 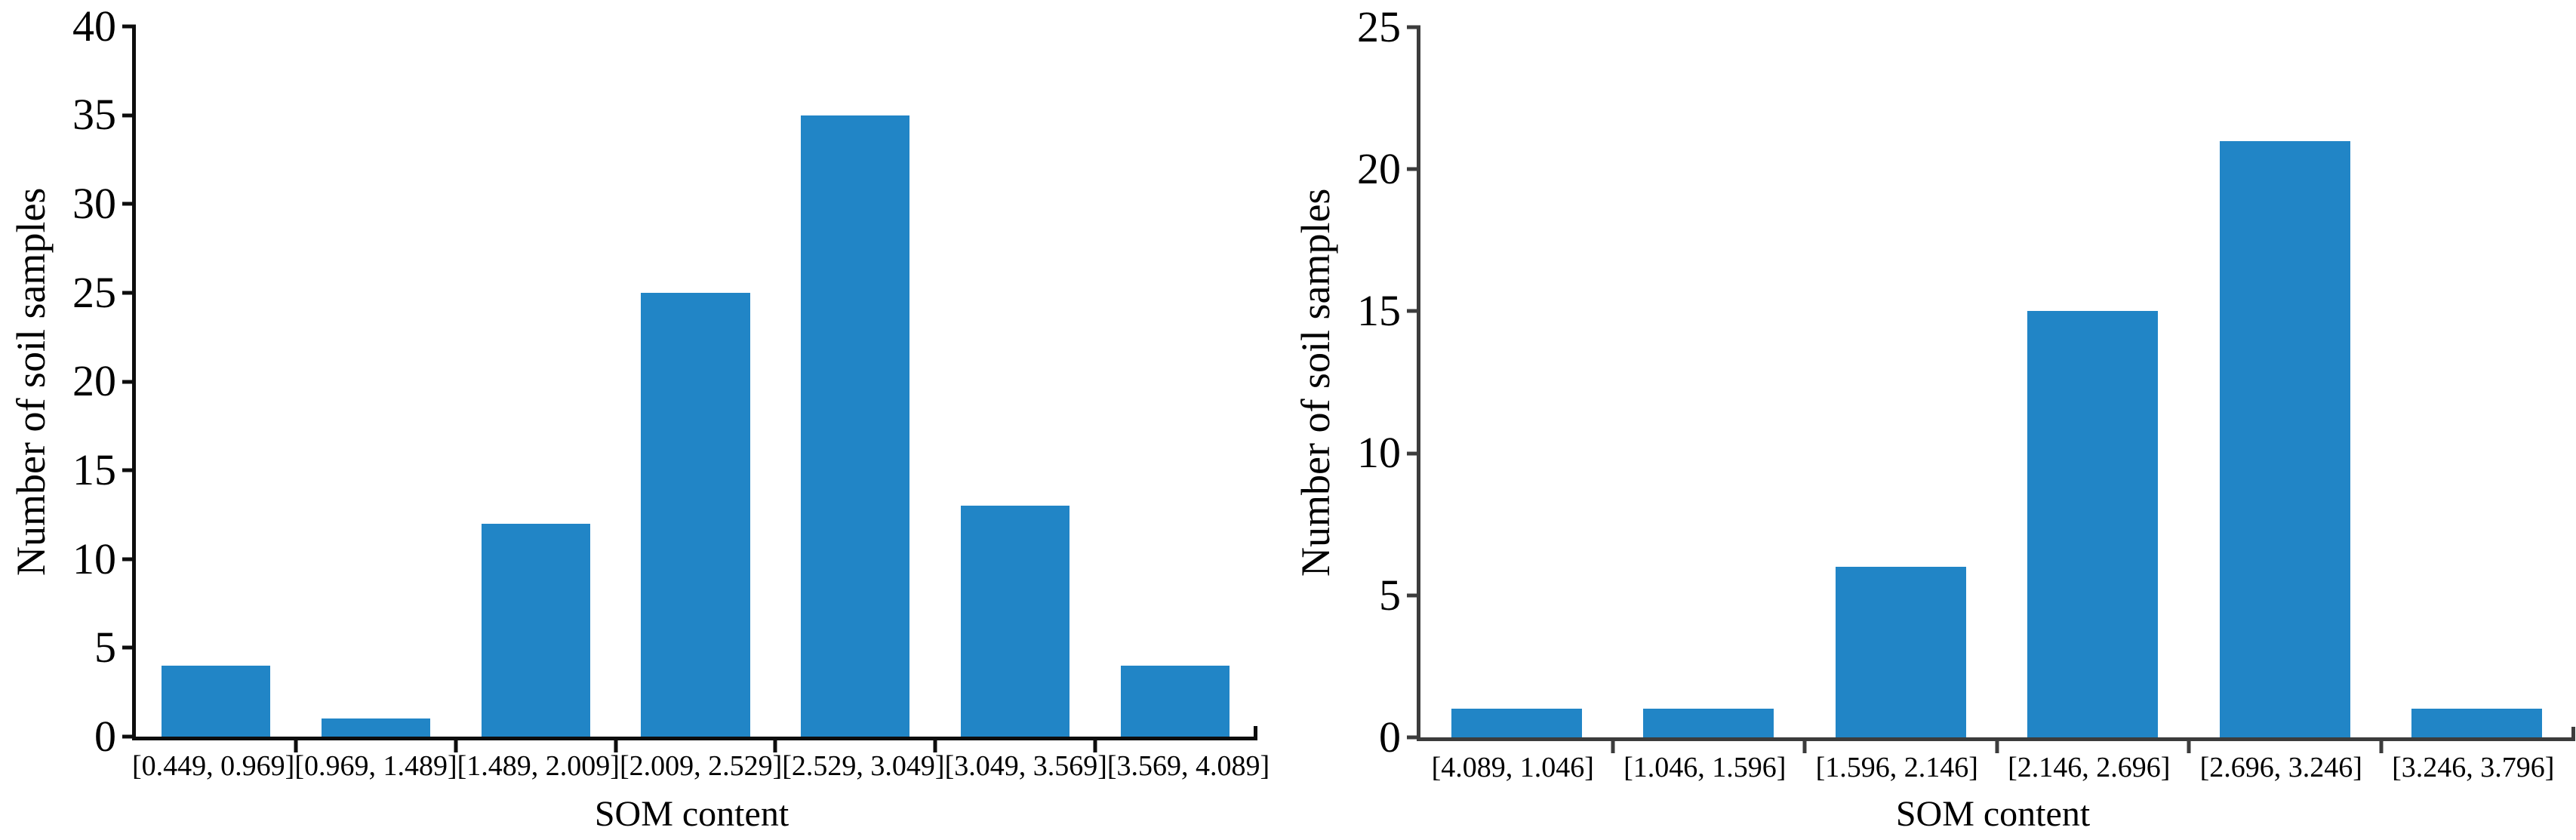 What do you see at coordinates (863, 766) in the screenshot?
I see `x-tick-label: [2.529, 3.049]` at bounding box center [863, 766].